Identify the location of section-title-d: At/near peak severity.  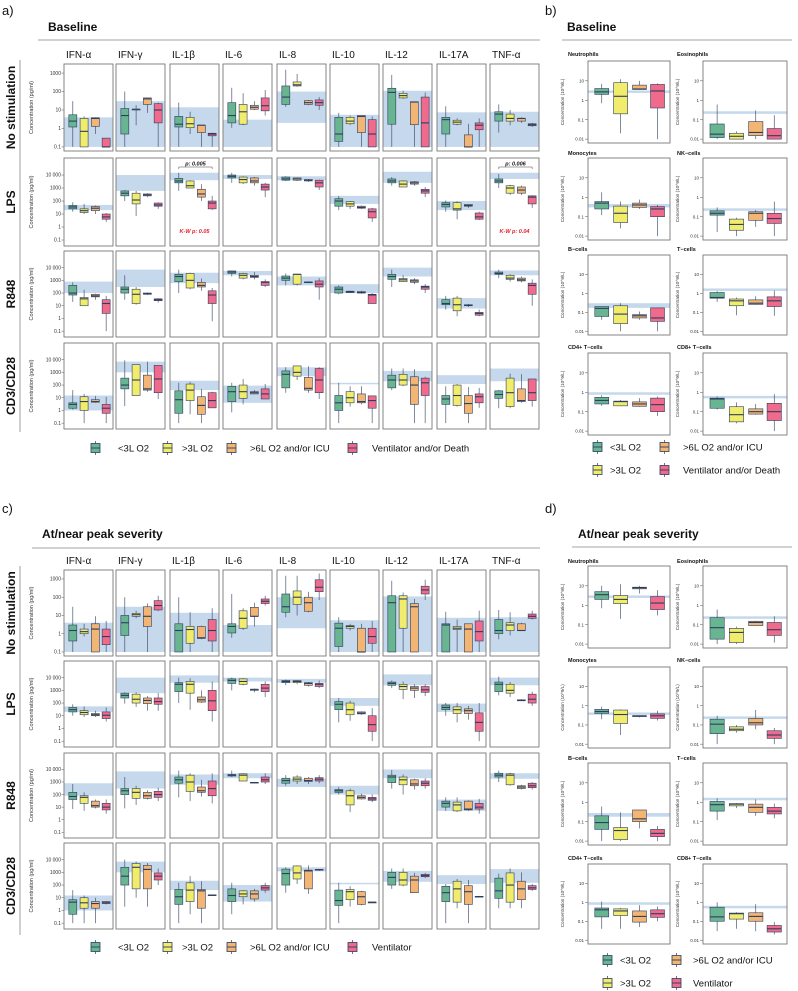
(638, 534).